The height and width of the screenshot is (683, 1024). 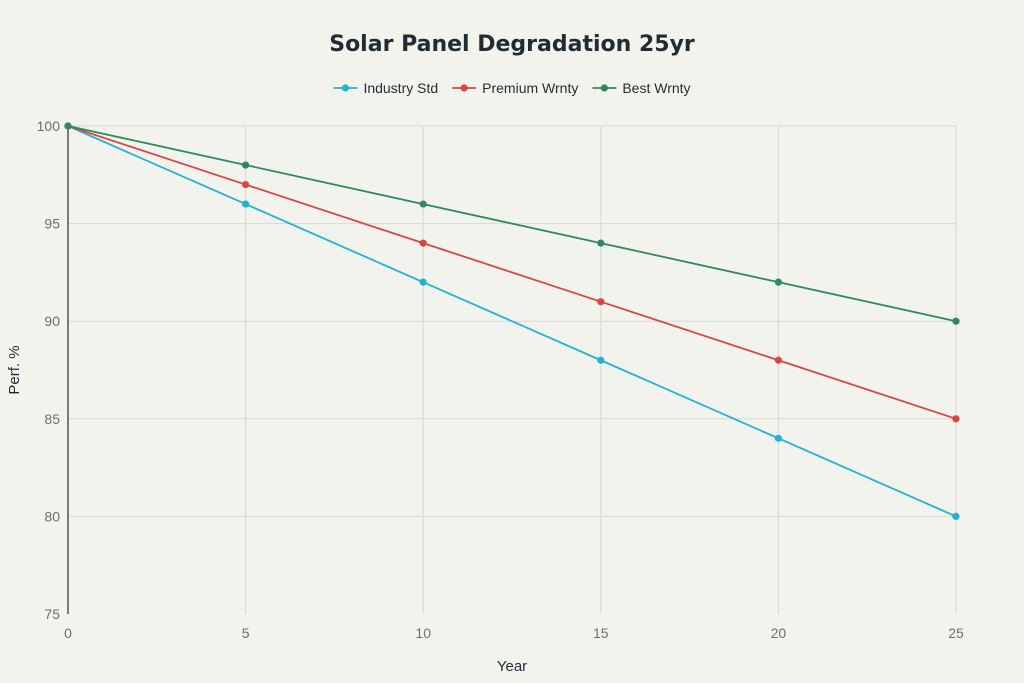 What do you see at coordinates (656, 88) in the screenshot?
I see `legend-label: Best Wrnty` at bounding box center [656, 88].